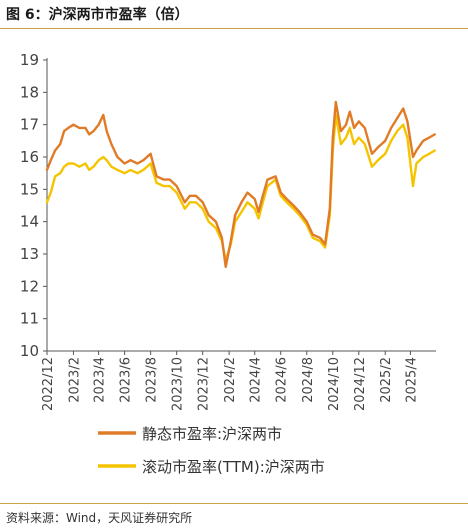 This screenshot has width=468, height=529. What do you see at coordinates (126, 380) in the screenshot?
I see `x-tick-label: 2023/6` at bounding box center [126, 380].